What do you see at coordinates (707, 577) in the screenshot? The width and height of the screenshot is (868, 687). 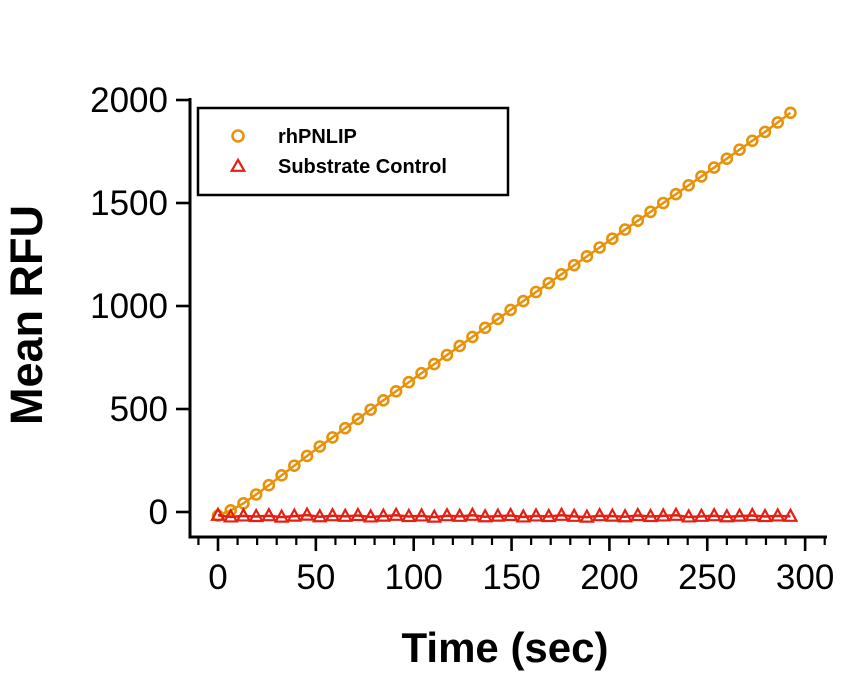 I see `x-tick-label: 250` at bounding box center [707, 577].